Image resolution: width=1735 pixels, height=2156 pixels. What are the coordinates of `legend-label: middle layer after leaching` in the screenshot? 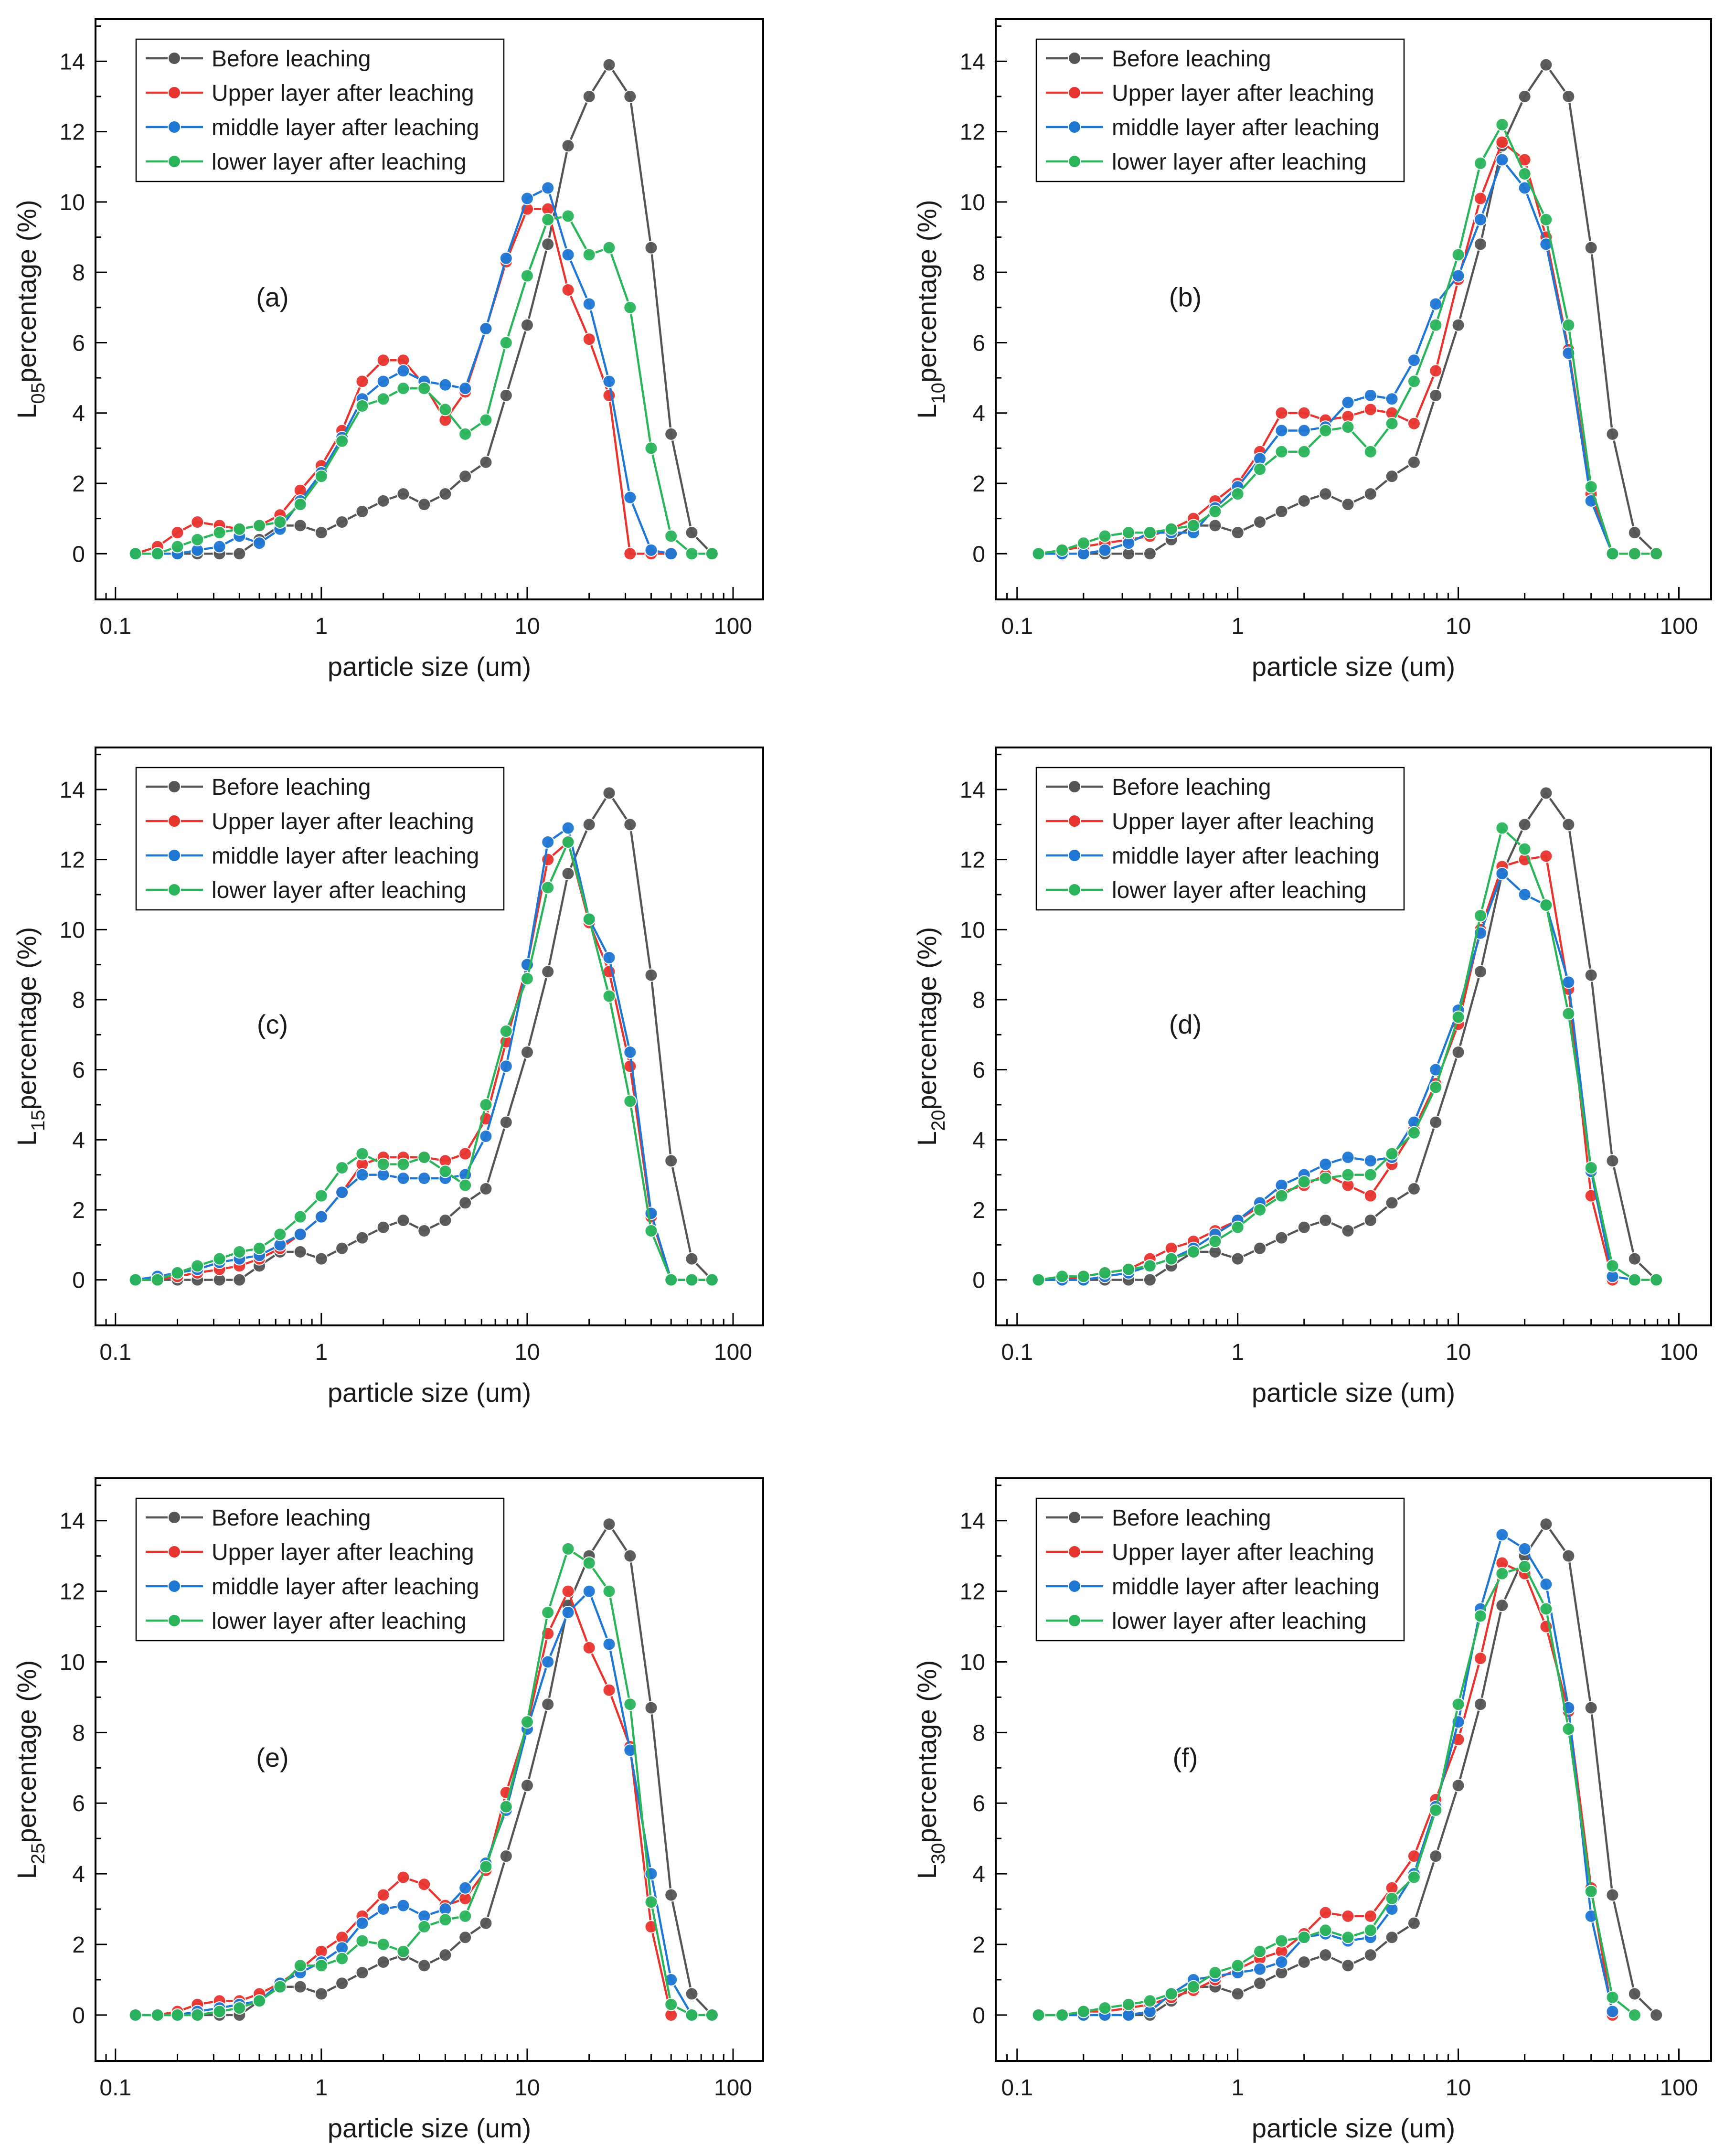 It's located at (1245, 856).